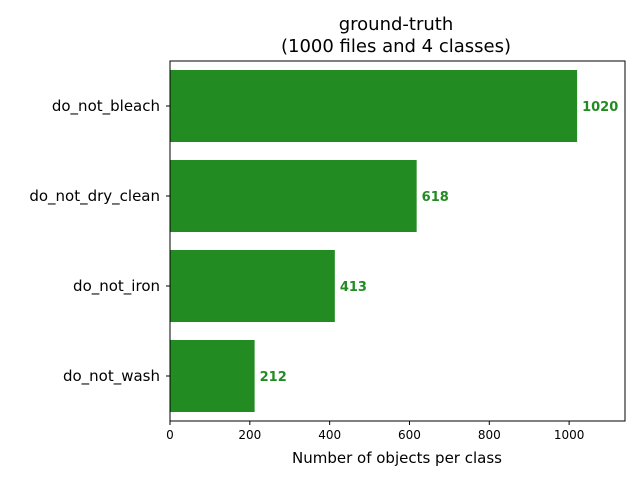 The height and width of the screenshot is (480, 640). What do you see at coordinates (396, 46) in the screenshot?
I see `chart-subtitle: (1000 files and 4 classes)` at bounding box center [396, 46].